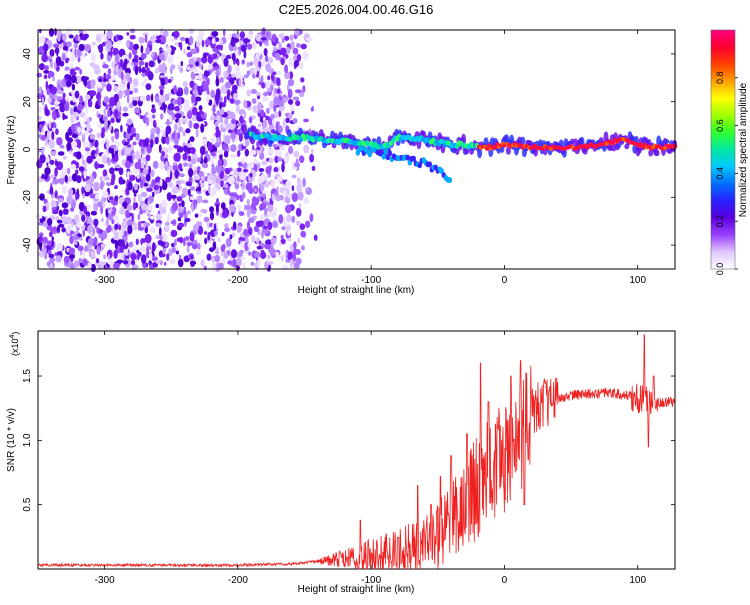 Image resolution: width=750 pixels, height=605 pixels. Describe the element at coordinates (14, 344) in the screenshot. I see `snr-scale-text: (x104)` at that location.